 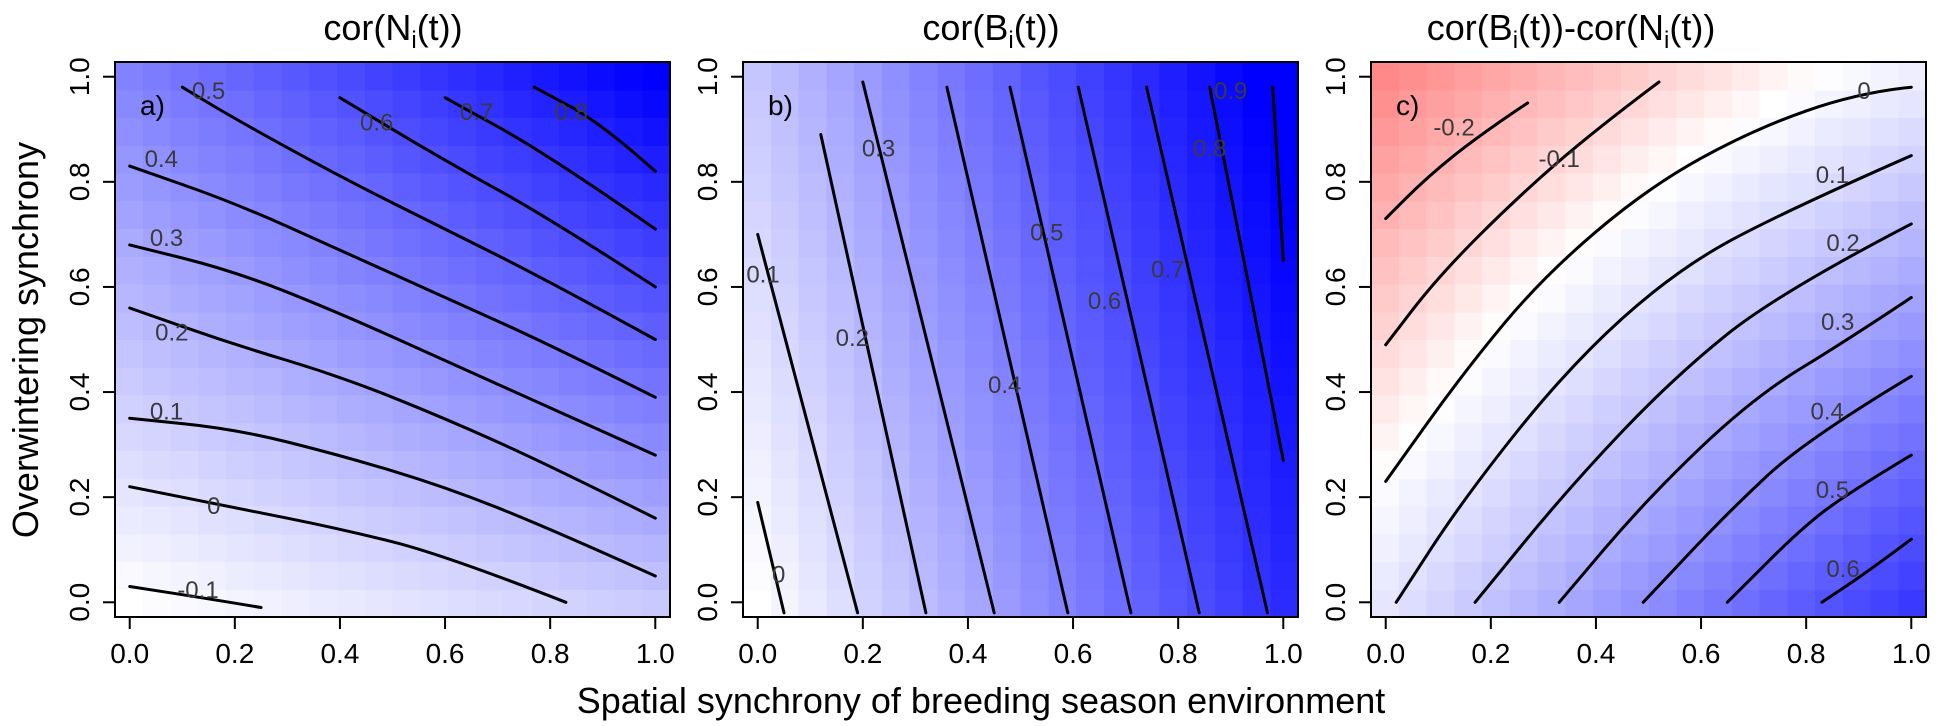 What do you see at coordinates (1842, 243) in the screenshot?
I see `contour-label: 0.2` at bounding box center [1842, 243].